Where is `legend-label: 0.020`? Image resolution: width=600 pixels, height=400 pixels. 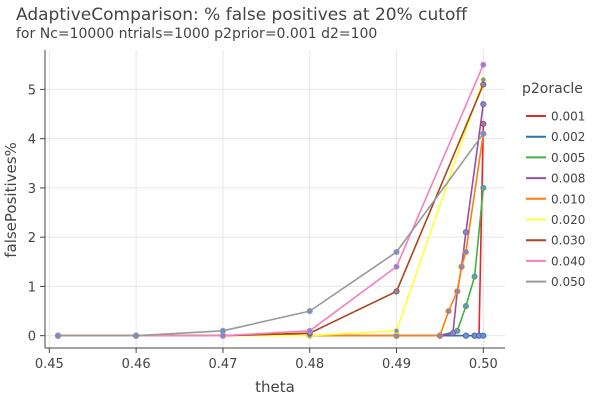 legend-label: 0.020 is located at coordinates (568, 220).